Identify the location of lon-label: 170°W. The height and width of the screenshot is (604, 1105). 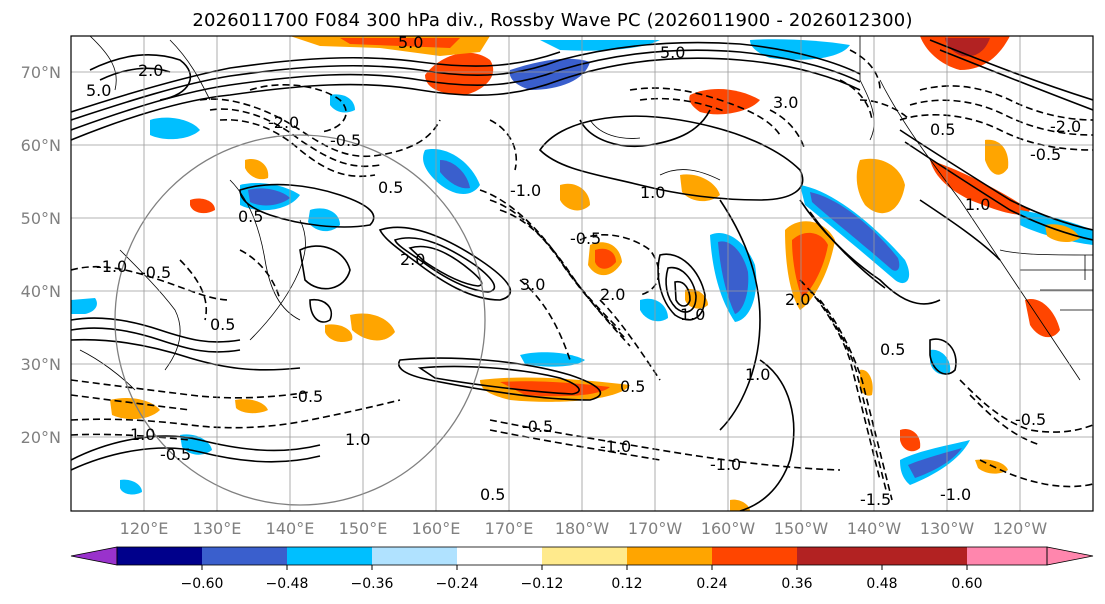
(655, 528).